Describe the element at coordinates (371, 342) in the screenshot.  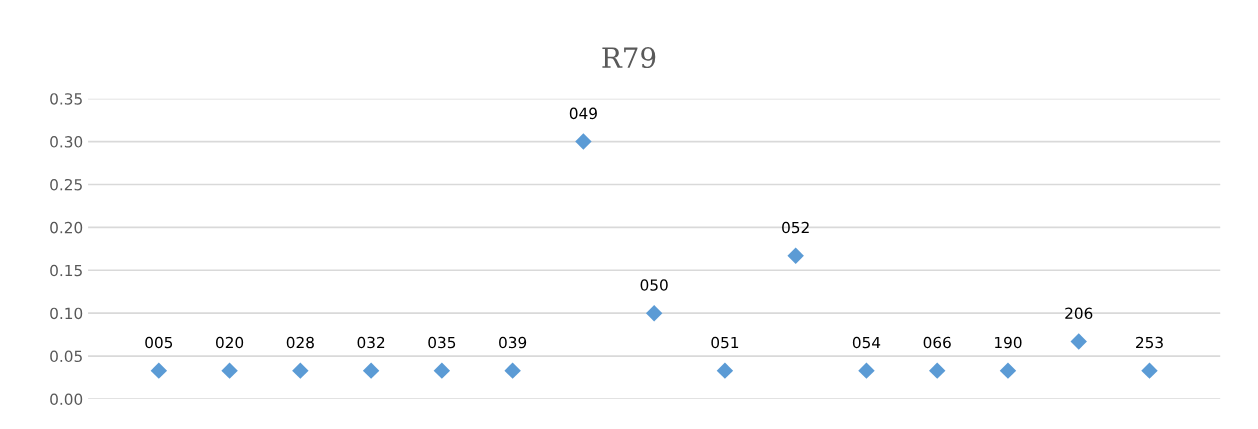
I see `x-tick-label: 032` at that location.